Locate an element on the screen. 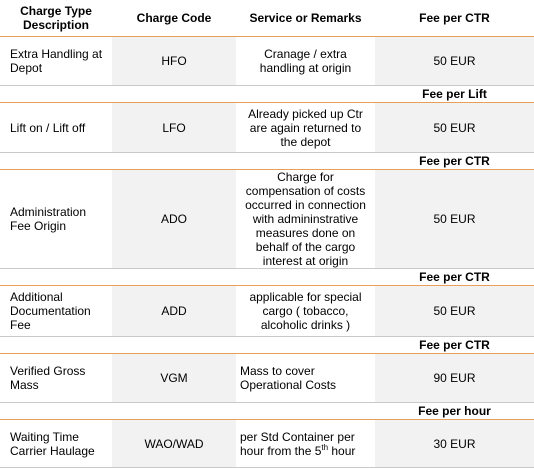 The height and width of the screenshot is (468, 534). charge-description: Waiting Time Carrier Haulage is located at coordinates (56, 443).